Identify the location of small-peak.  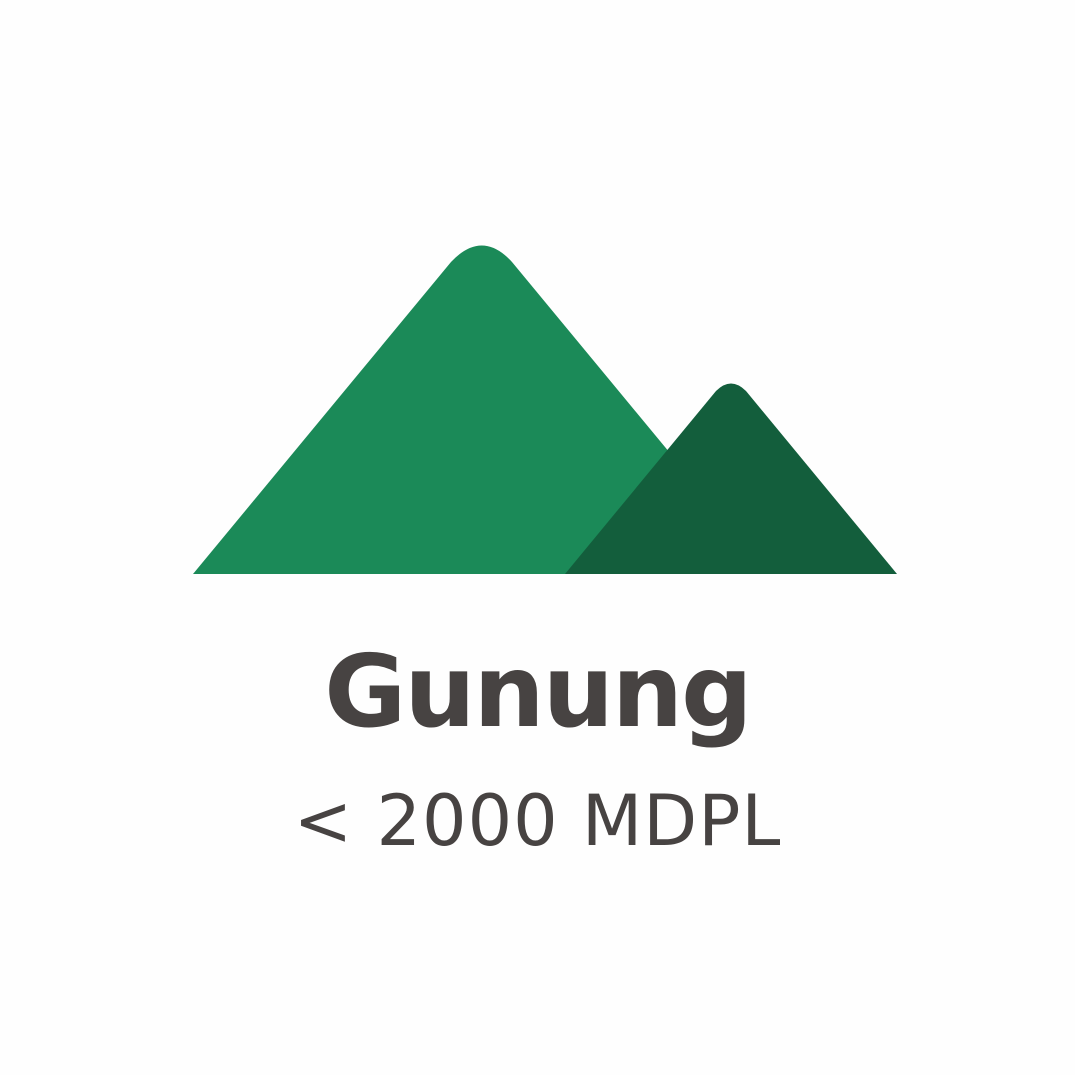
(731, 478).